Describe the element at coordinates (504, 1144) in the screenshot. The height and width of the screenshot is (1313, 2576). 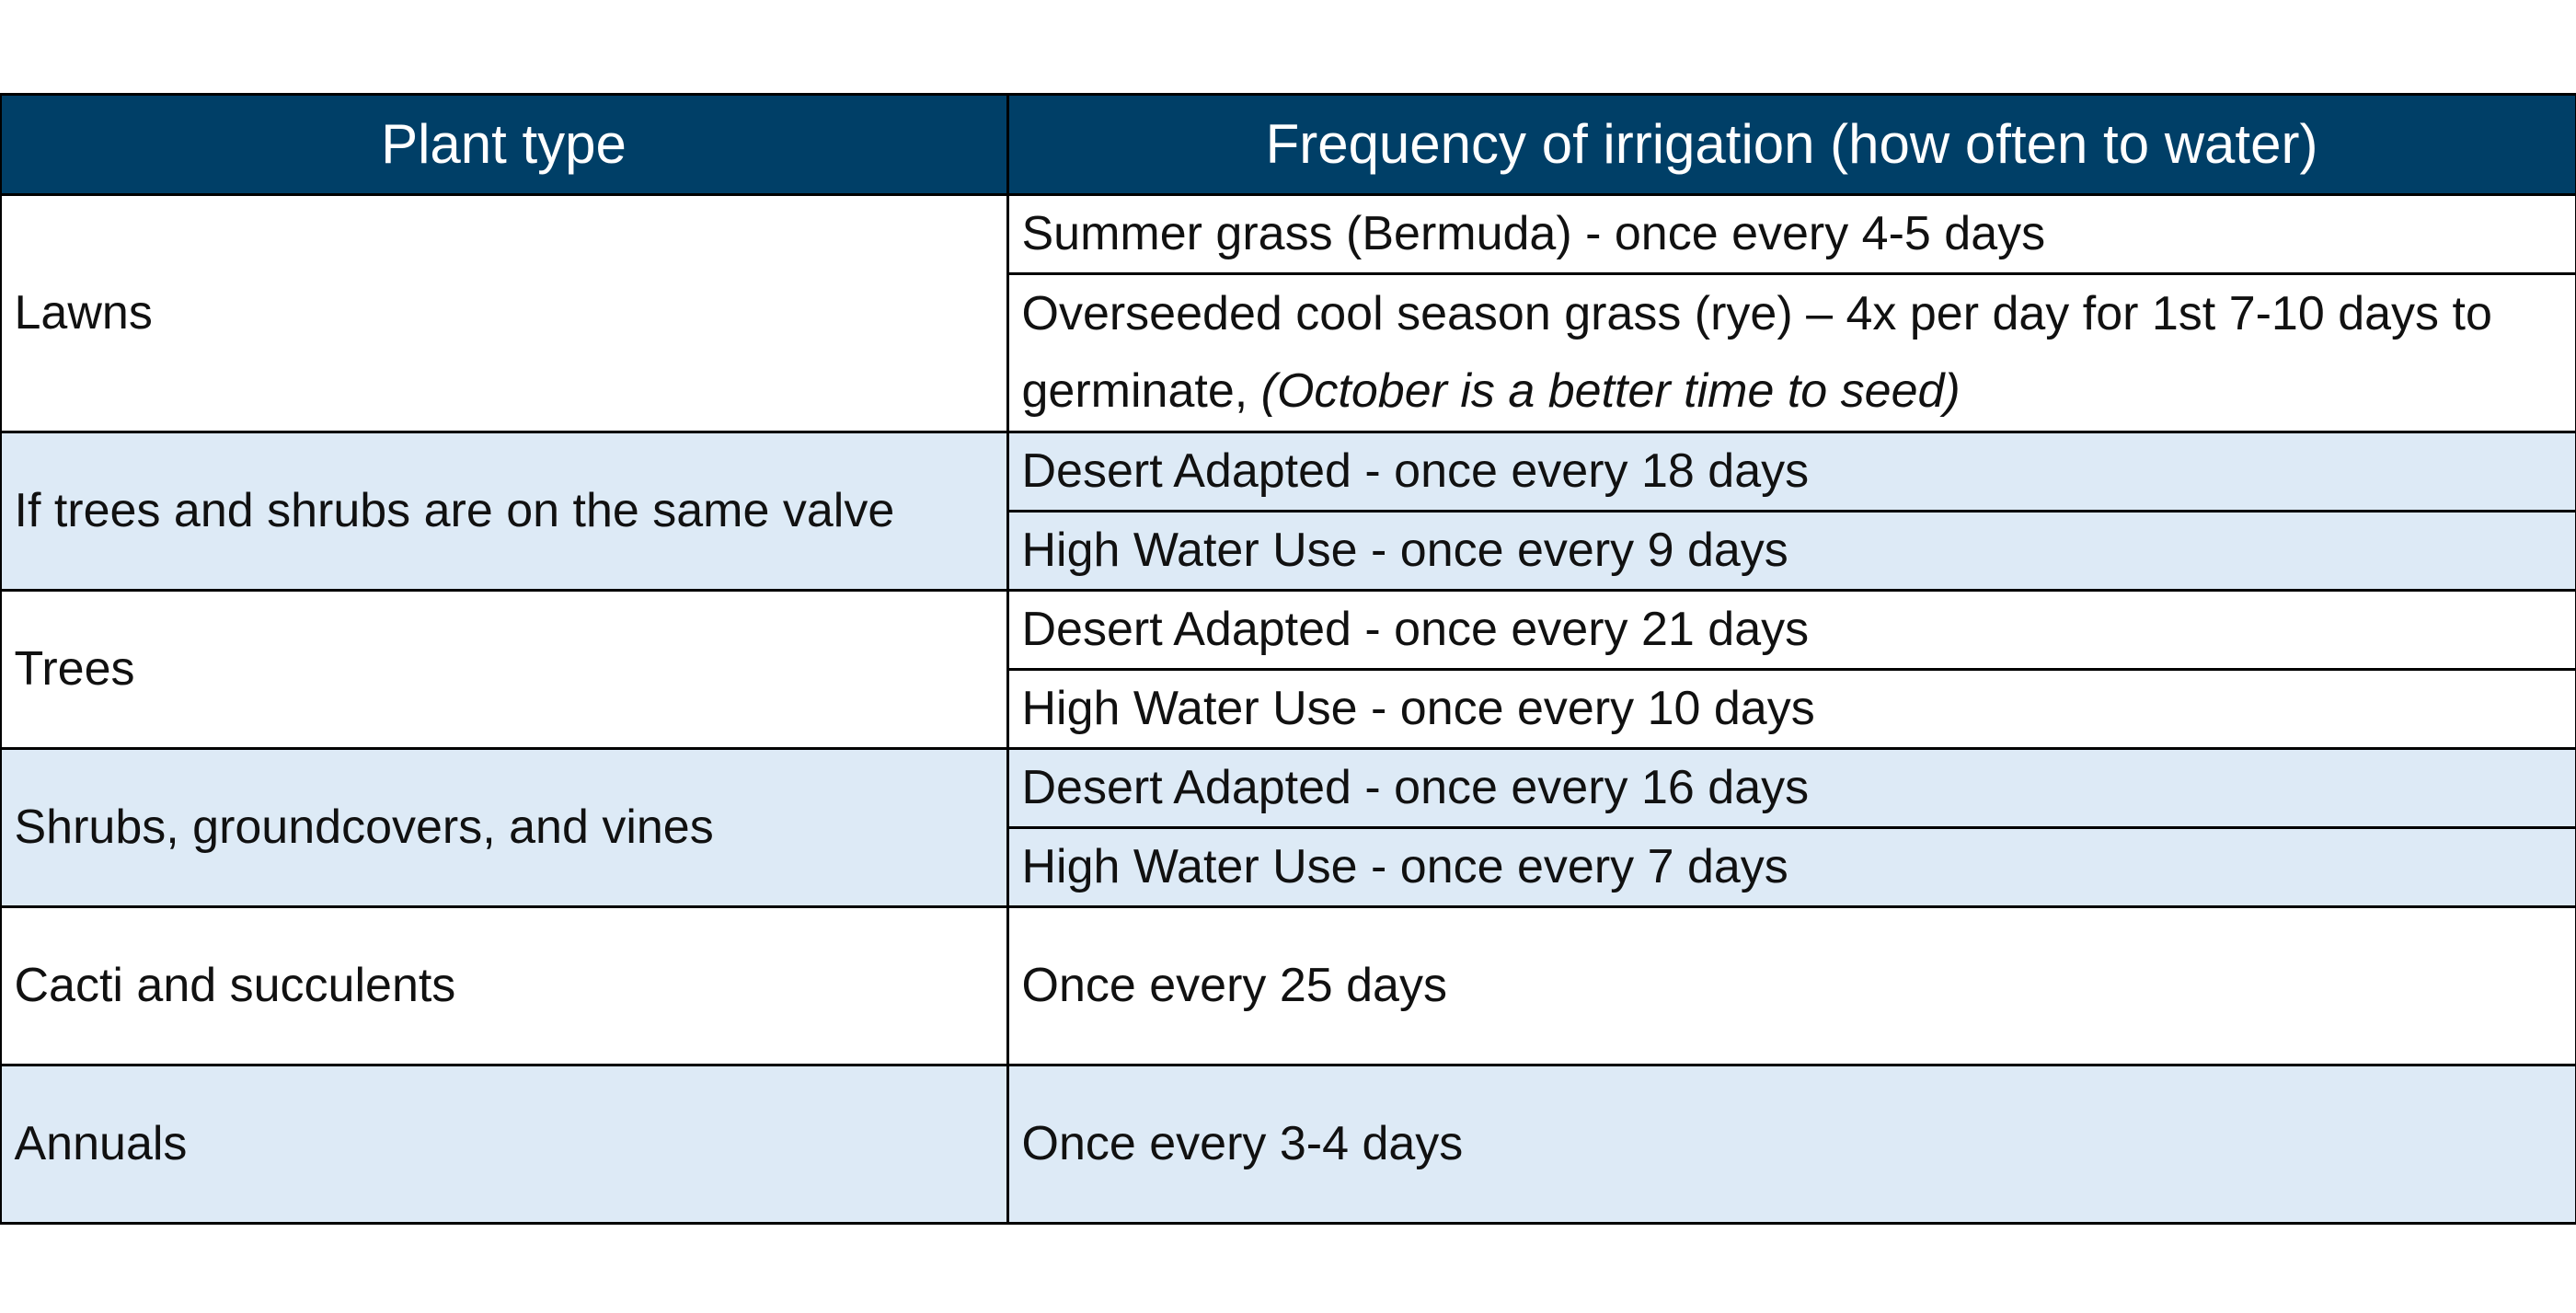
I see `plant-cell: Annuals` at that location.